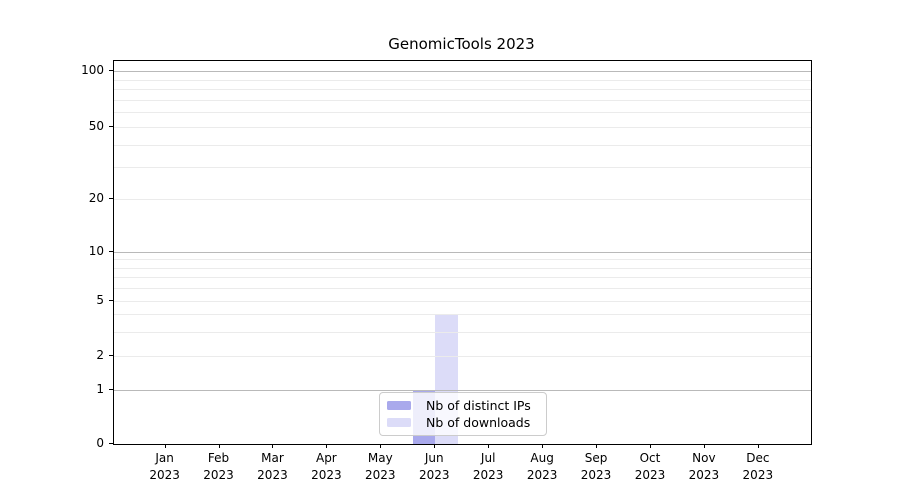 Image resolution: width=900 pixels, height=500 pixels. Describe the element at coordinates (542, 466) in the screenshot. I see `x-tick-label: Aug 2023` at that location.